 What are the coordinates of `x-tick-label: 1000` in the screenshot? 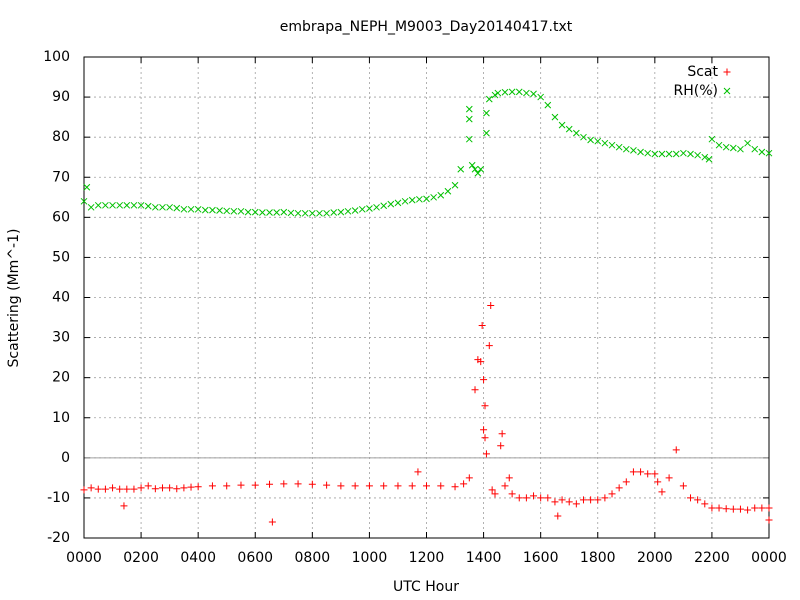 It's located at (370, 558).